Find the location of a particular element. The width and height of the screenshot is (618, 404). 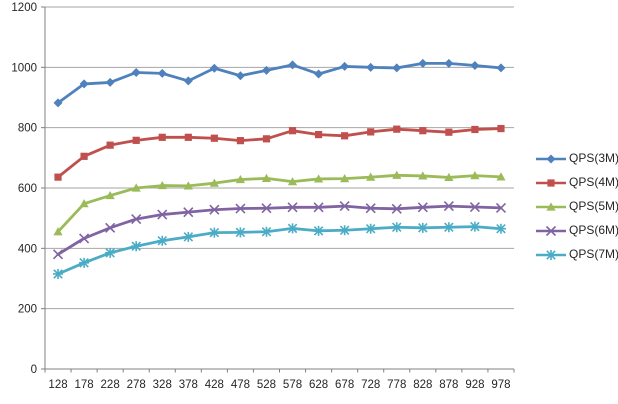

x-marker-icon is located at coordinates (551, 230).